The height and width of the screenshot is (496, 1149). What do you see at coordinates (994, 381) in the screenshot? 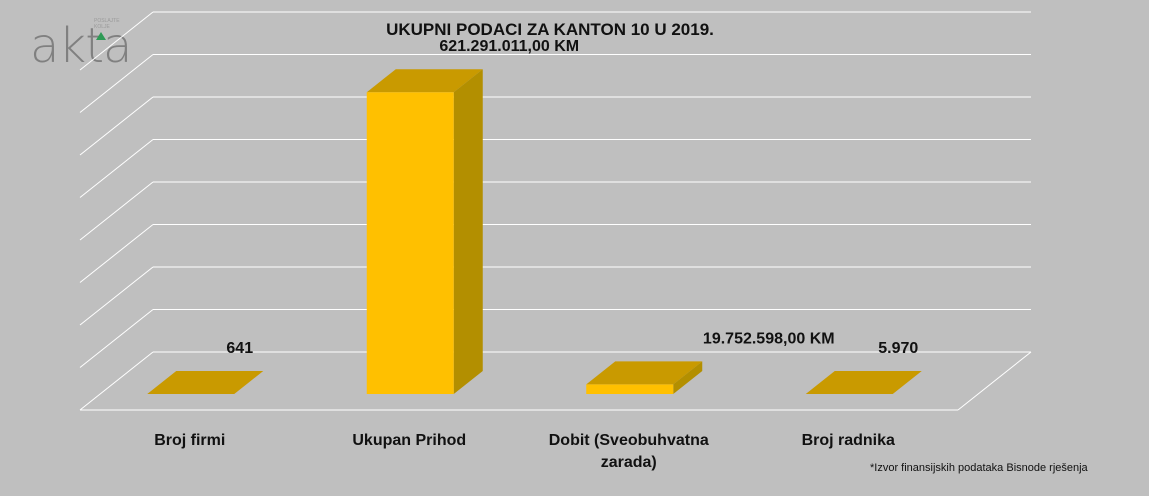
I see `floor-right-edge` at bounding box center [994, 381].